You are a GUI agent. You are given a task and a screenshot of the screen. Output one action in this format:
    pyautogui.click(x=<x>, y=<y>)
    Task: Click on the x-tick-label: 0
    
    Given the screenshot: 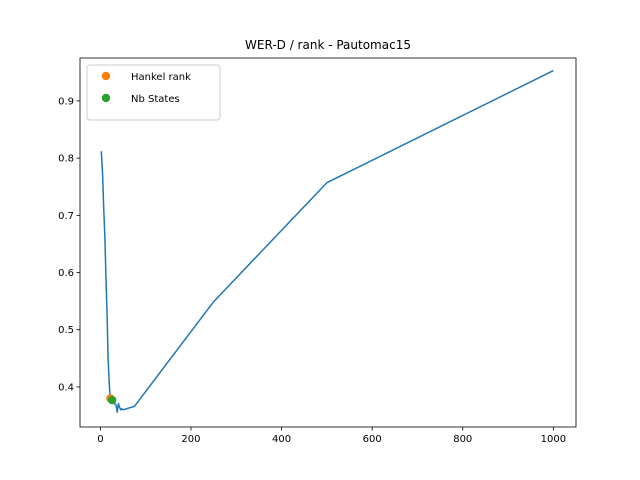 What is the action you would take?
    pyautogui.click(x=100, y=439)
    